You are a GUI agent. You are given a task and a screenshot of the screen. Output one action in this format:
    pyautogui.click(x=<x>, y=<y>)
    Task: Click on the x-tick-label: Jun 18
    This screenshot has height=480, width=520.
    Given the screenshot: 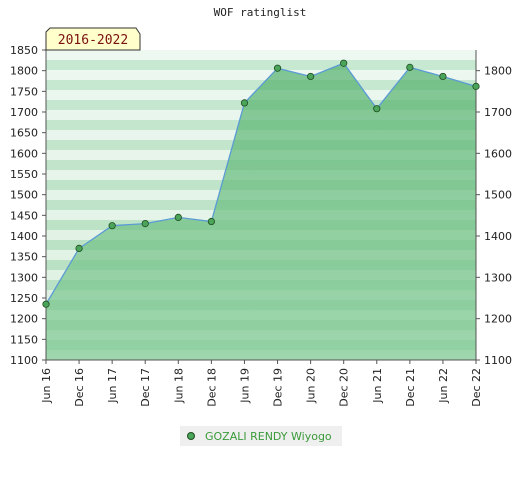 What is the action you would take?
    pyautogui.click(x=178, y=386)
    